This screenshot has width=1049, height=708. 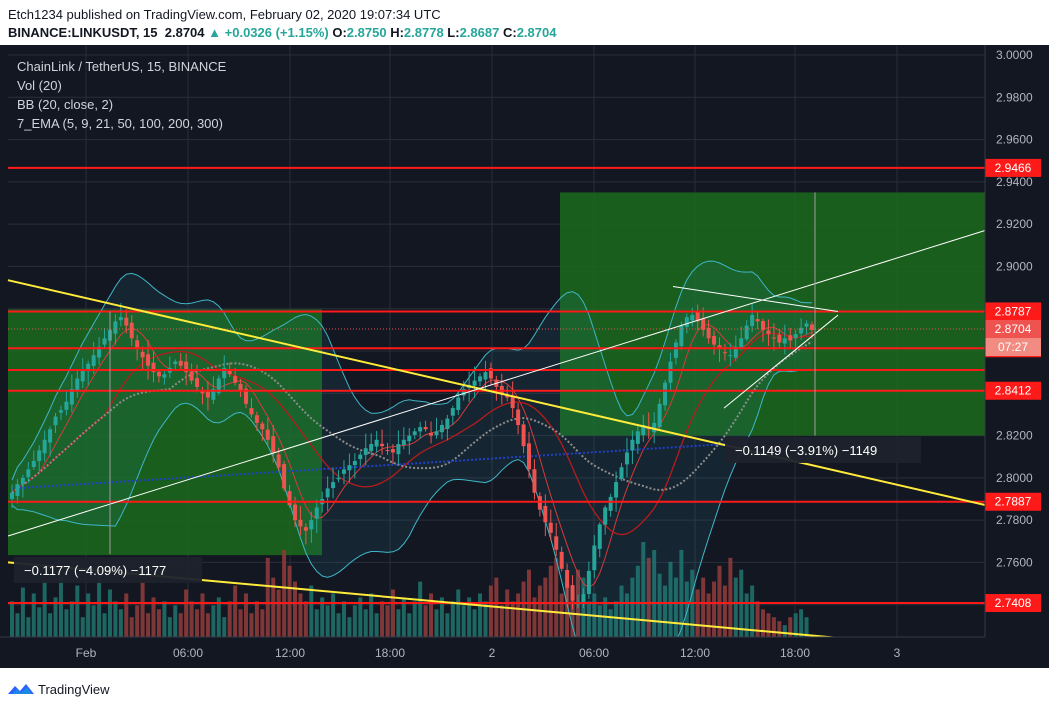 I want to click on measure-box-left, so click(x=108, y=570).